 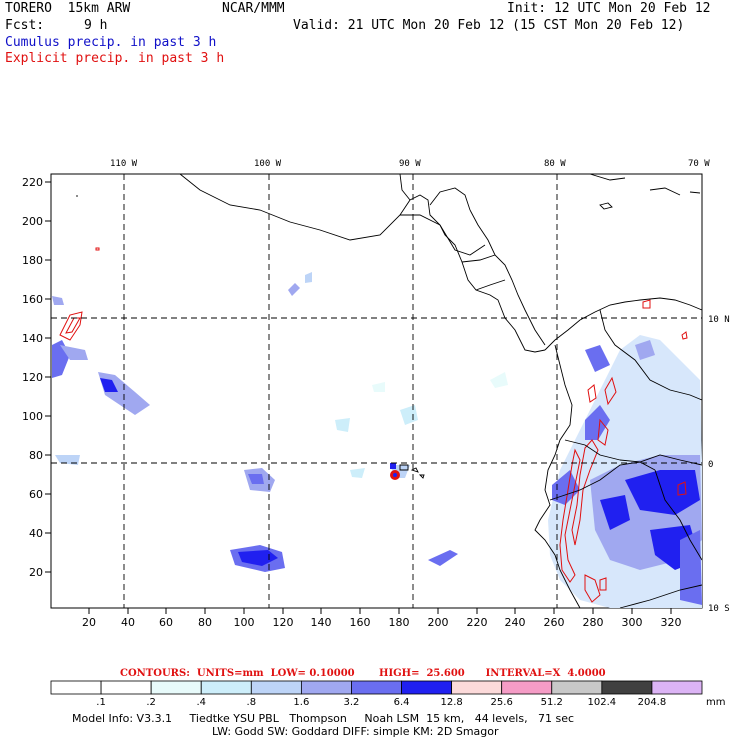 I want to click on island-hispaniola, so click(x=665, y=191).